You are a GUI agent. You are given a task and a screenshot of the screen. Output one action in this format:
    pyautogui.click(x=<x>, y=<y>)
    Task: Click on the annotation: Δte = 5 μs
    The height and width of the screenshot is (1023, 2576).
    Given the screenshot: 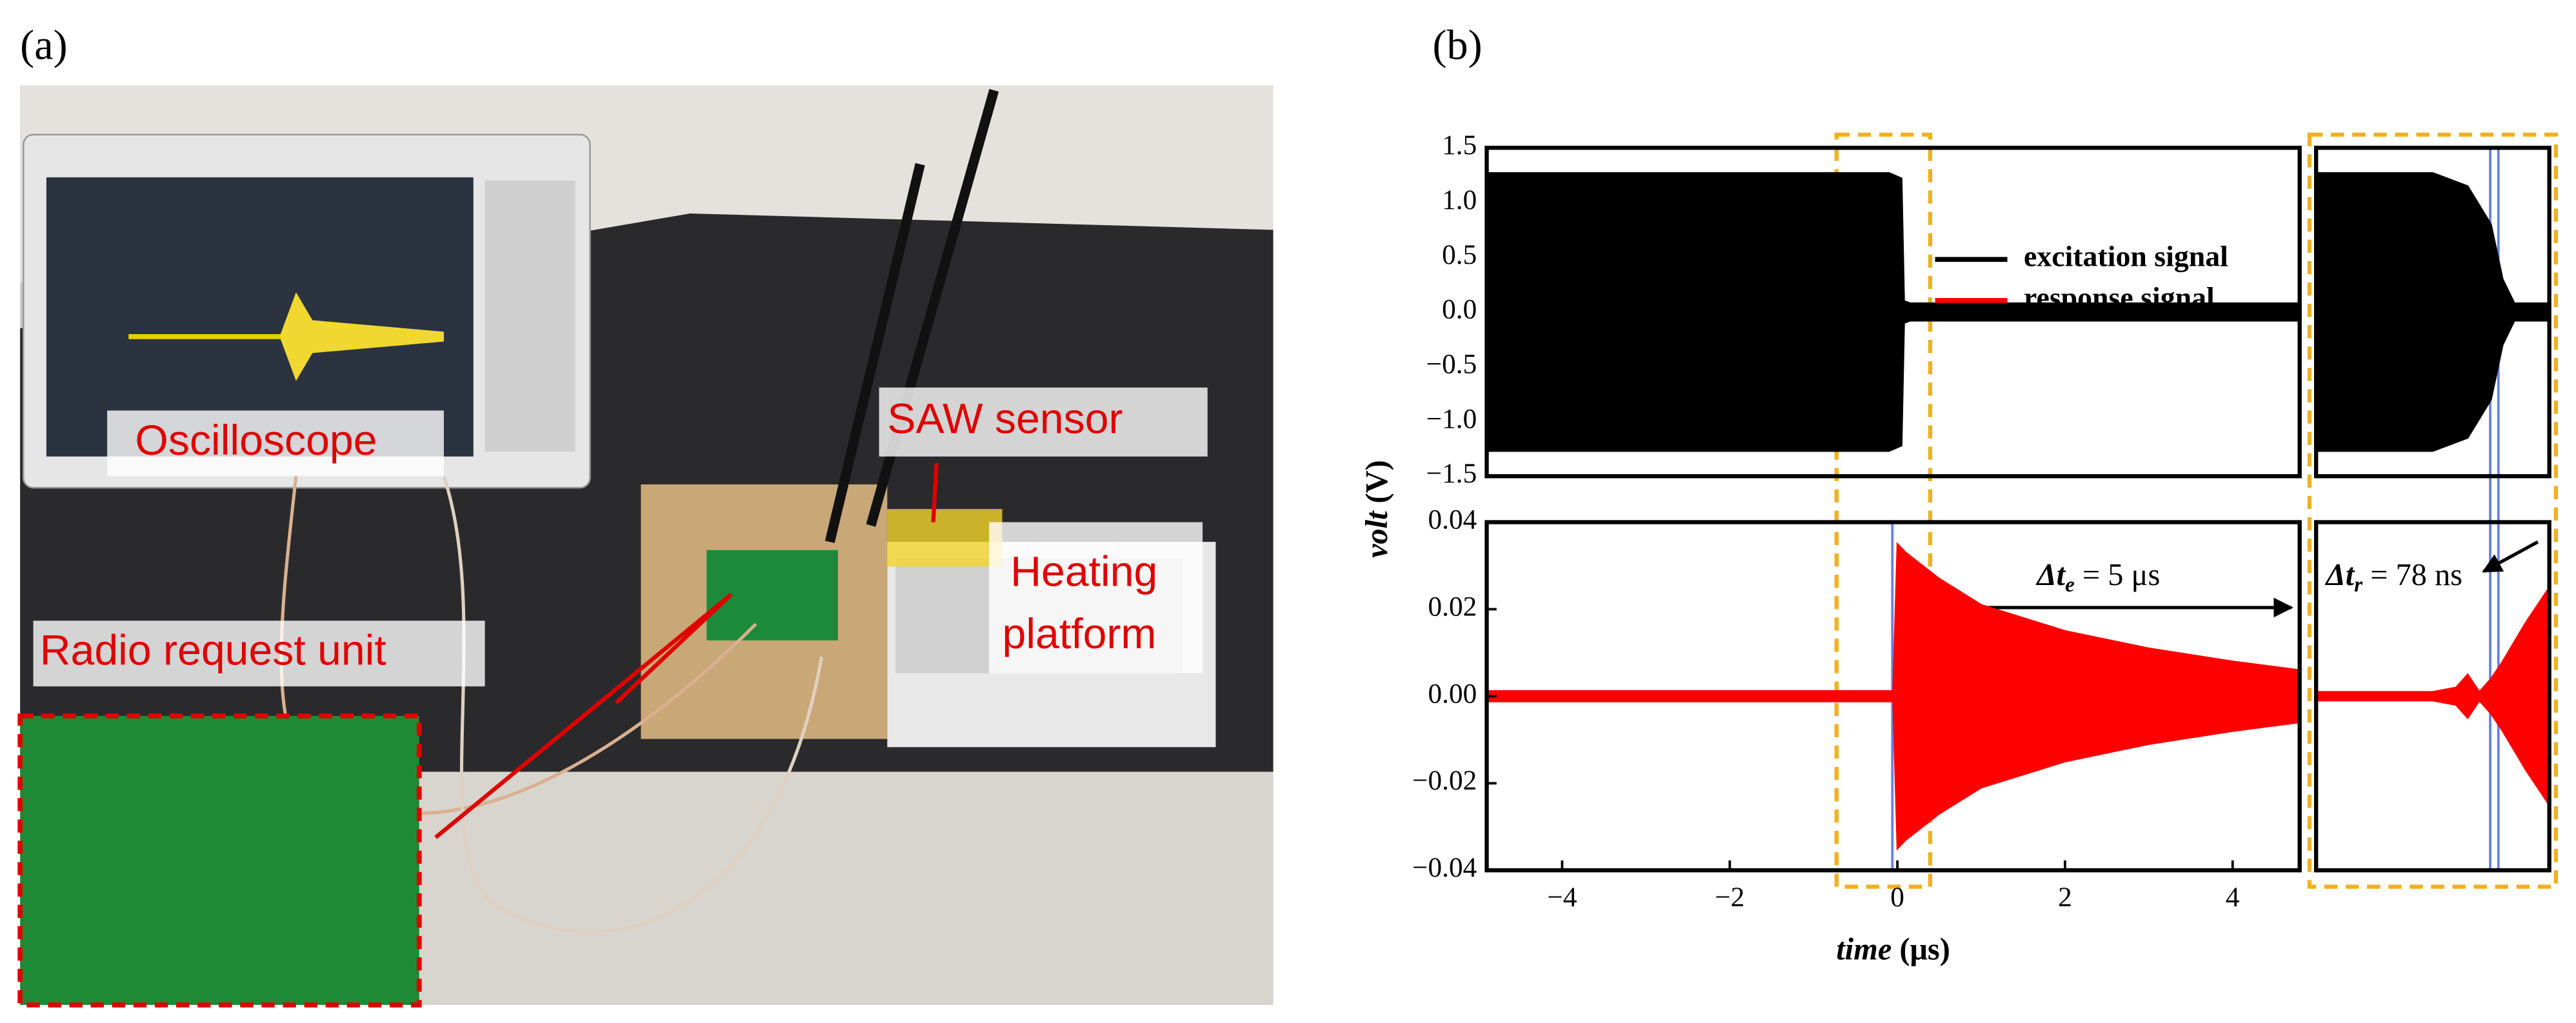 What is the action you would take?
    pyautogui.click(x=2097, y=577)
    